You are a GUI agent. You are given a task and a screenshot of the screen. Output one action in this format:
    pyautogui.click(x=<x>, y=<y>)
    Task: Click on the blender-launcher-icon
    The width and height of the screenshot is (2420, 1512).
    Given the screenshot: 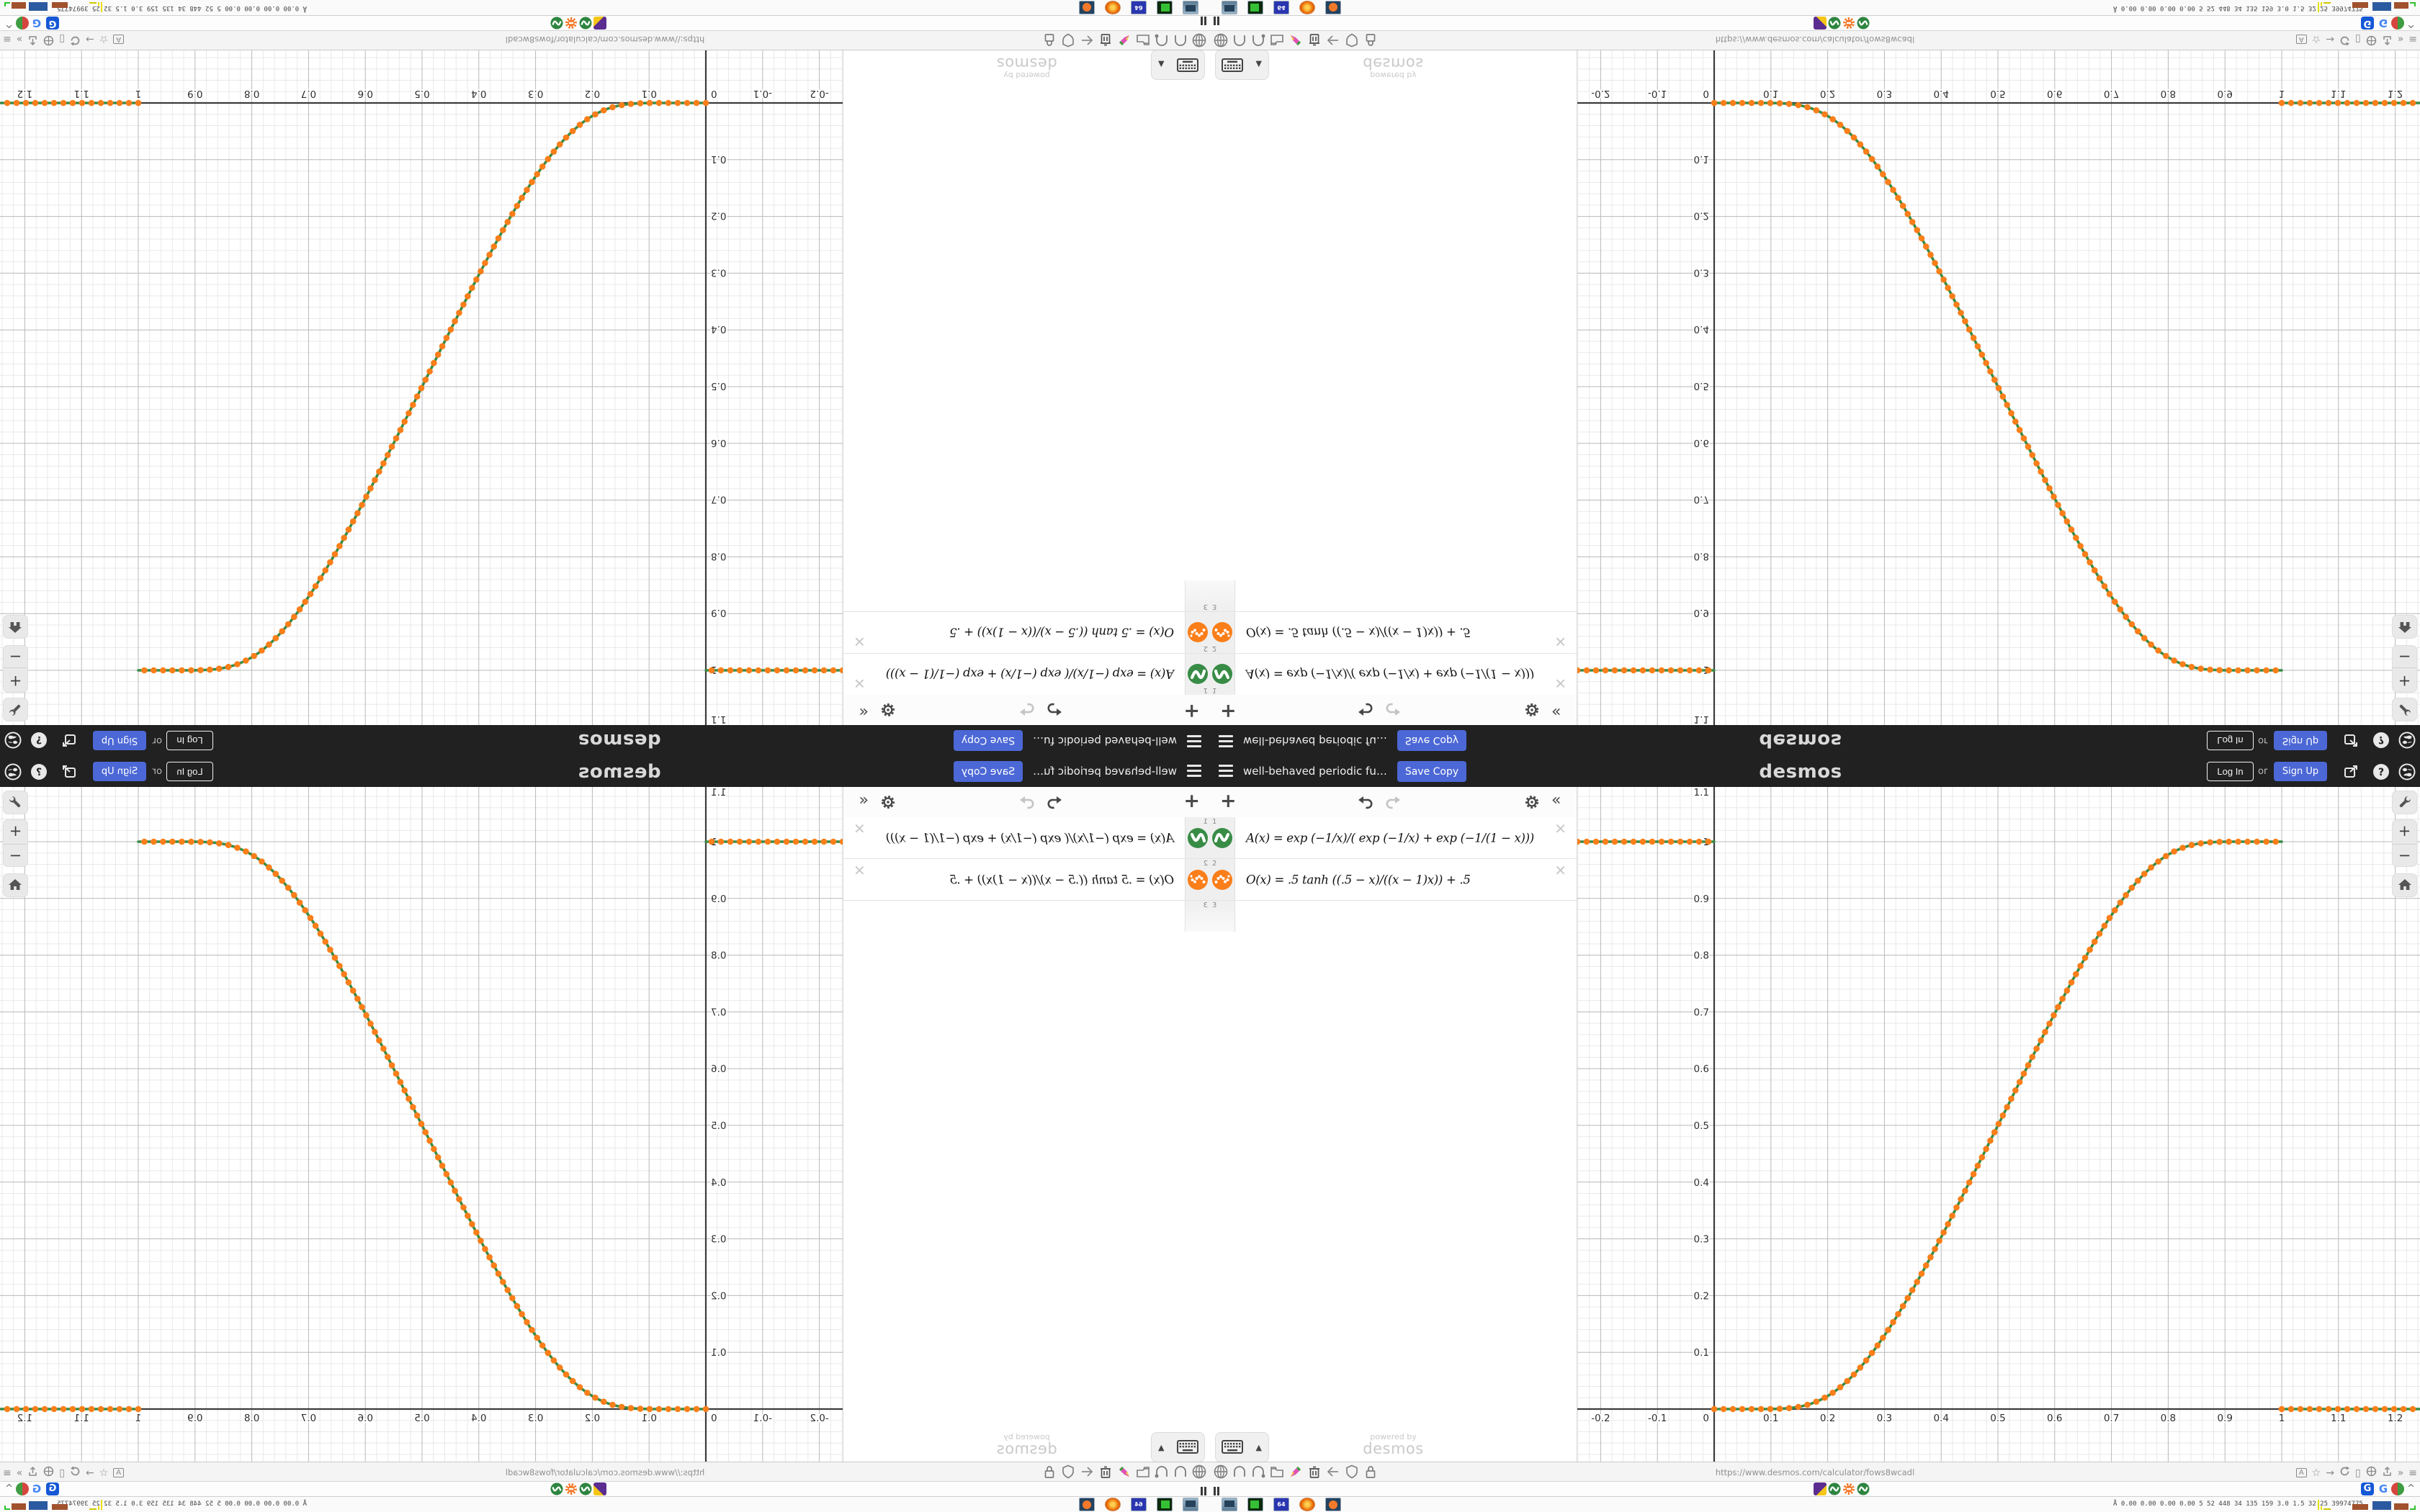 What is the action you would take?
    pyautogui.click(x=1087, y=1504)
    